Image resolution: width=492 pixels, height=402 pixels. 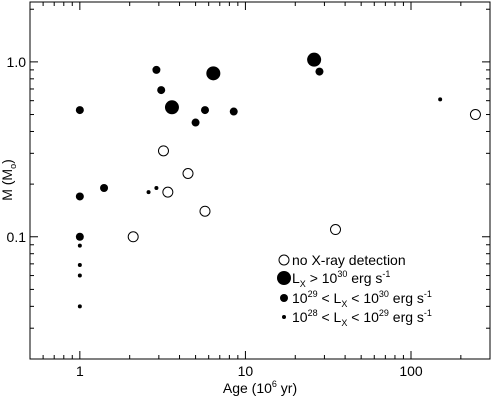 What do you see at coordinates (341, 279) in the screenshot?
I see `legend-label-lx-above-1e30: LX > 1030 erg s-1` at bounding box center [341, 279].